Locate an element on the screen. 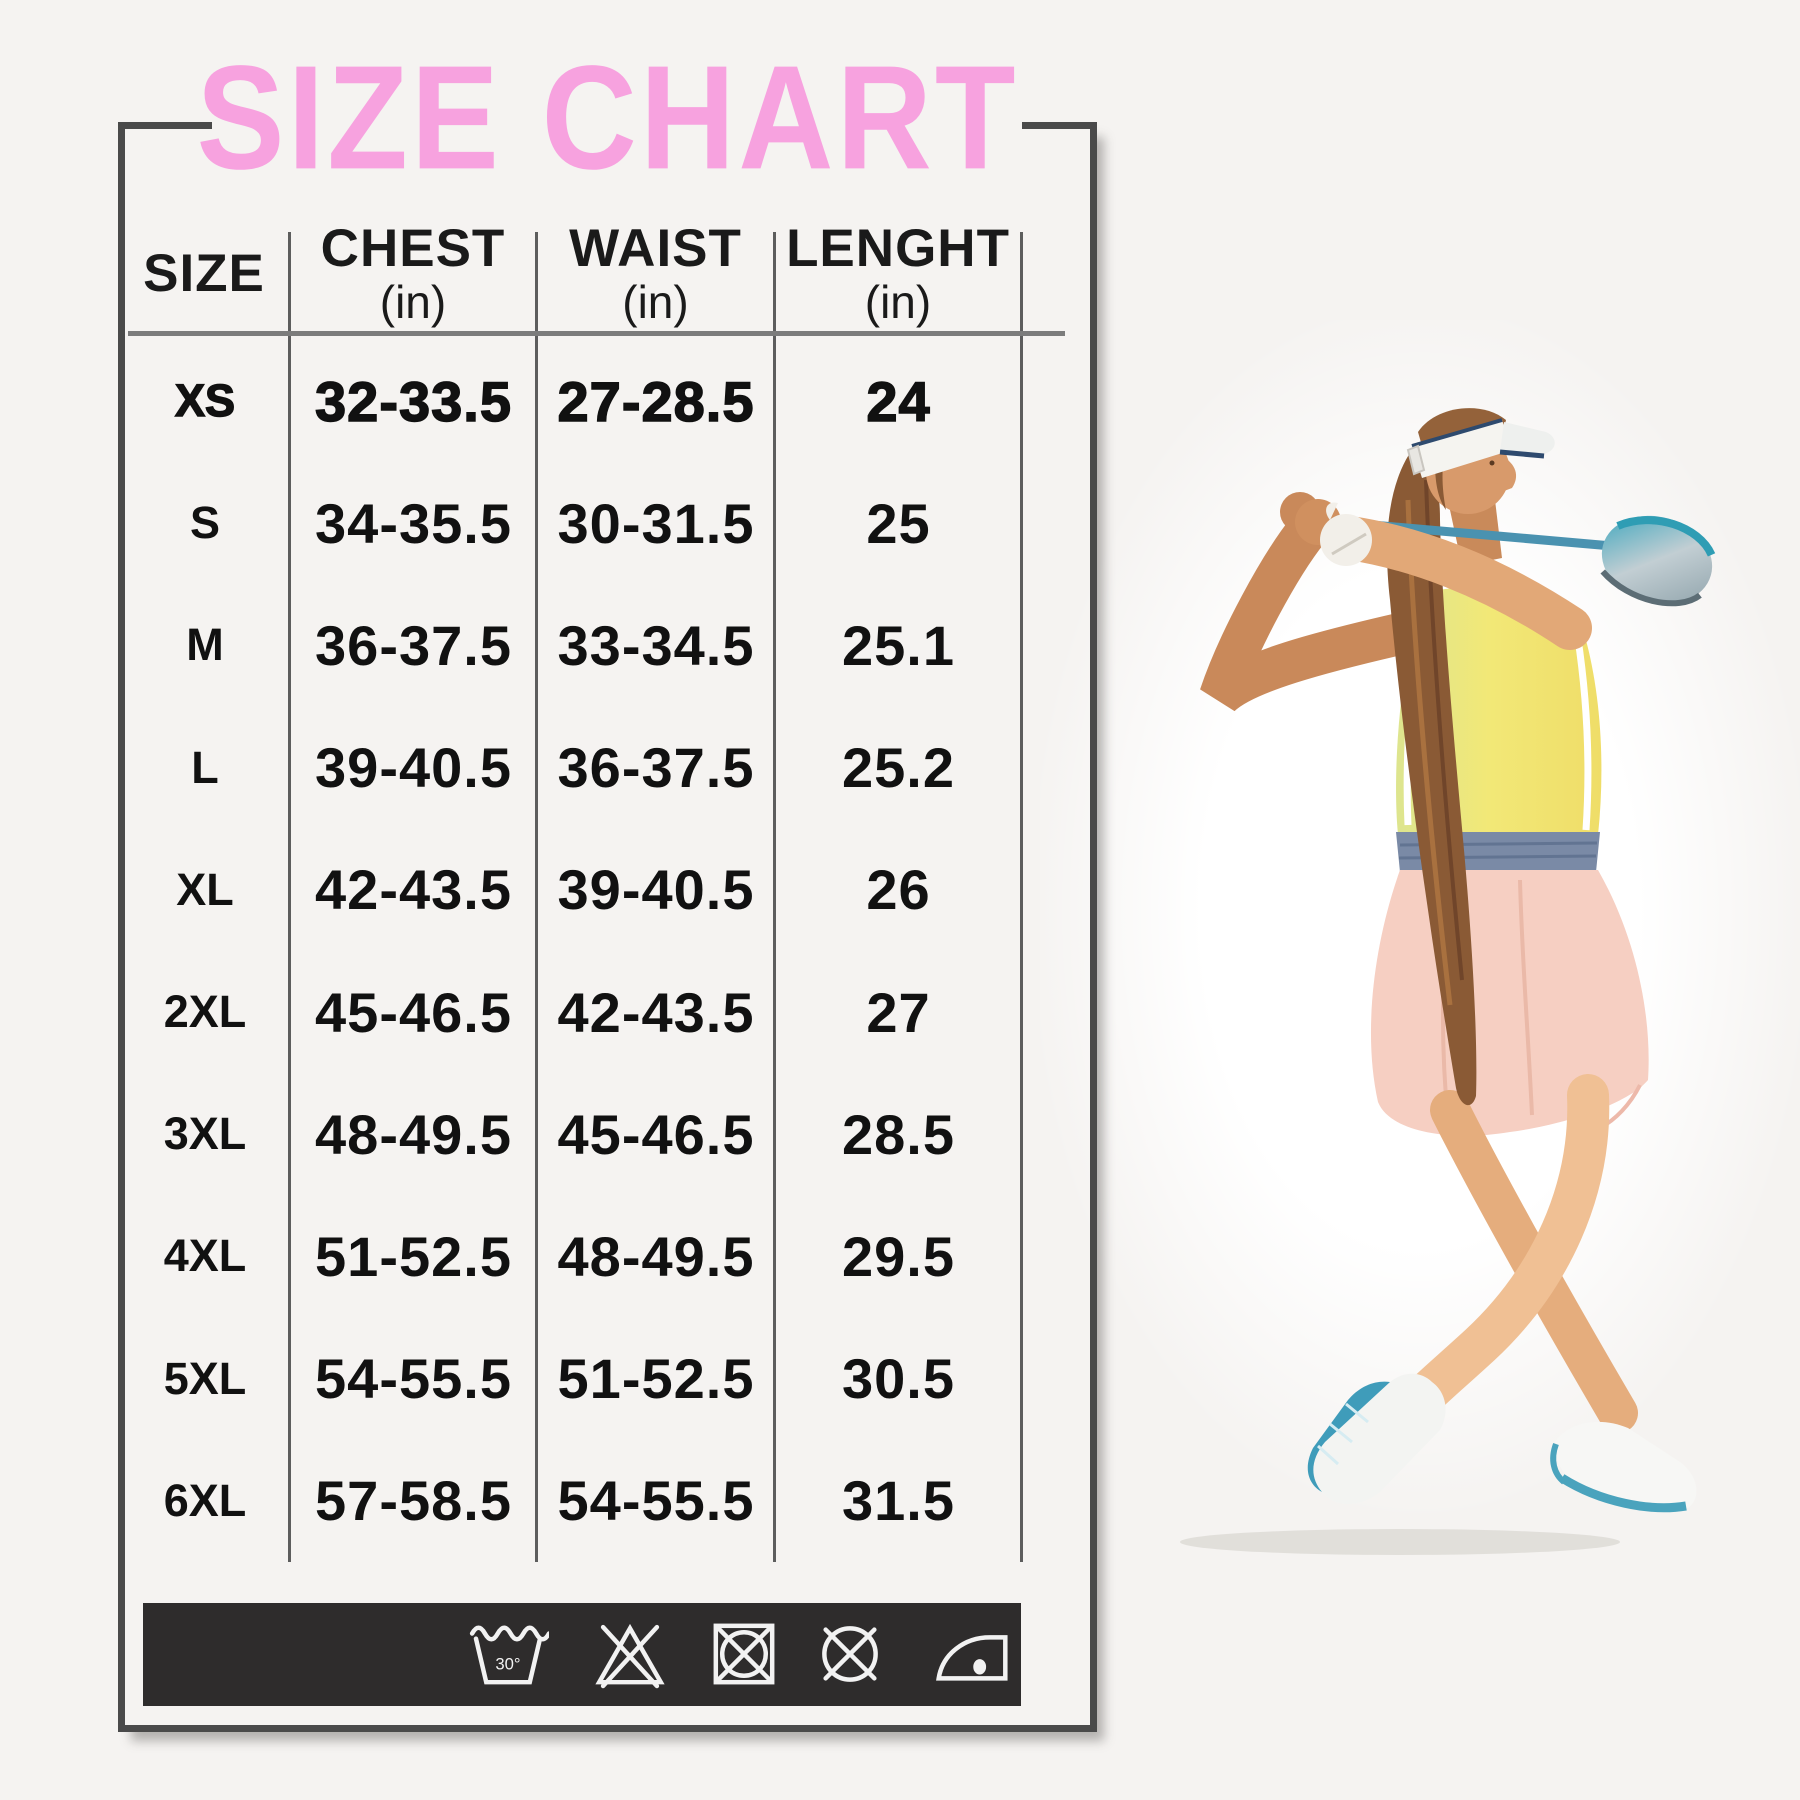 The image size is (1800, 1800). machine-wash-30-icon: 30° is located at coordinates (509, 1654).